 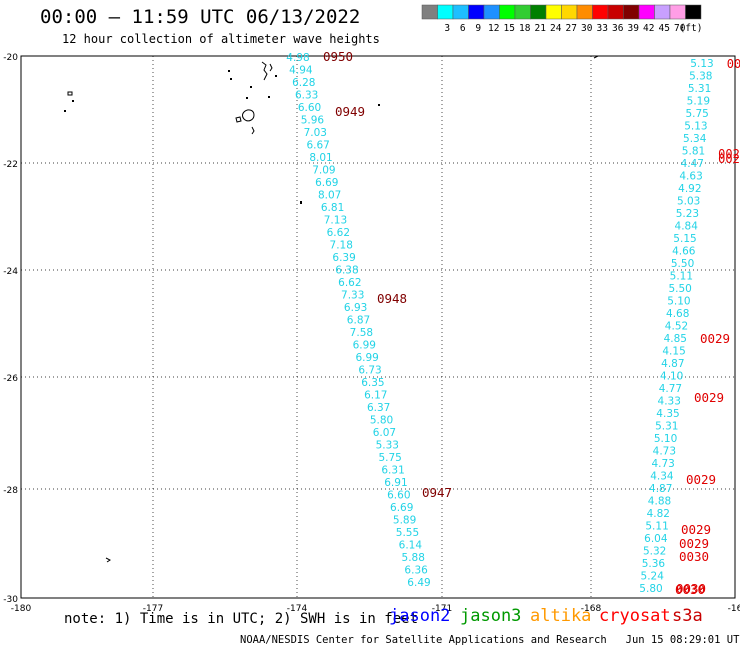 What do you see at coordinates (323, 171) in the screenshot?
I see `swh-value: 7.09` at bounding box center [323, 171].